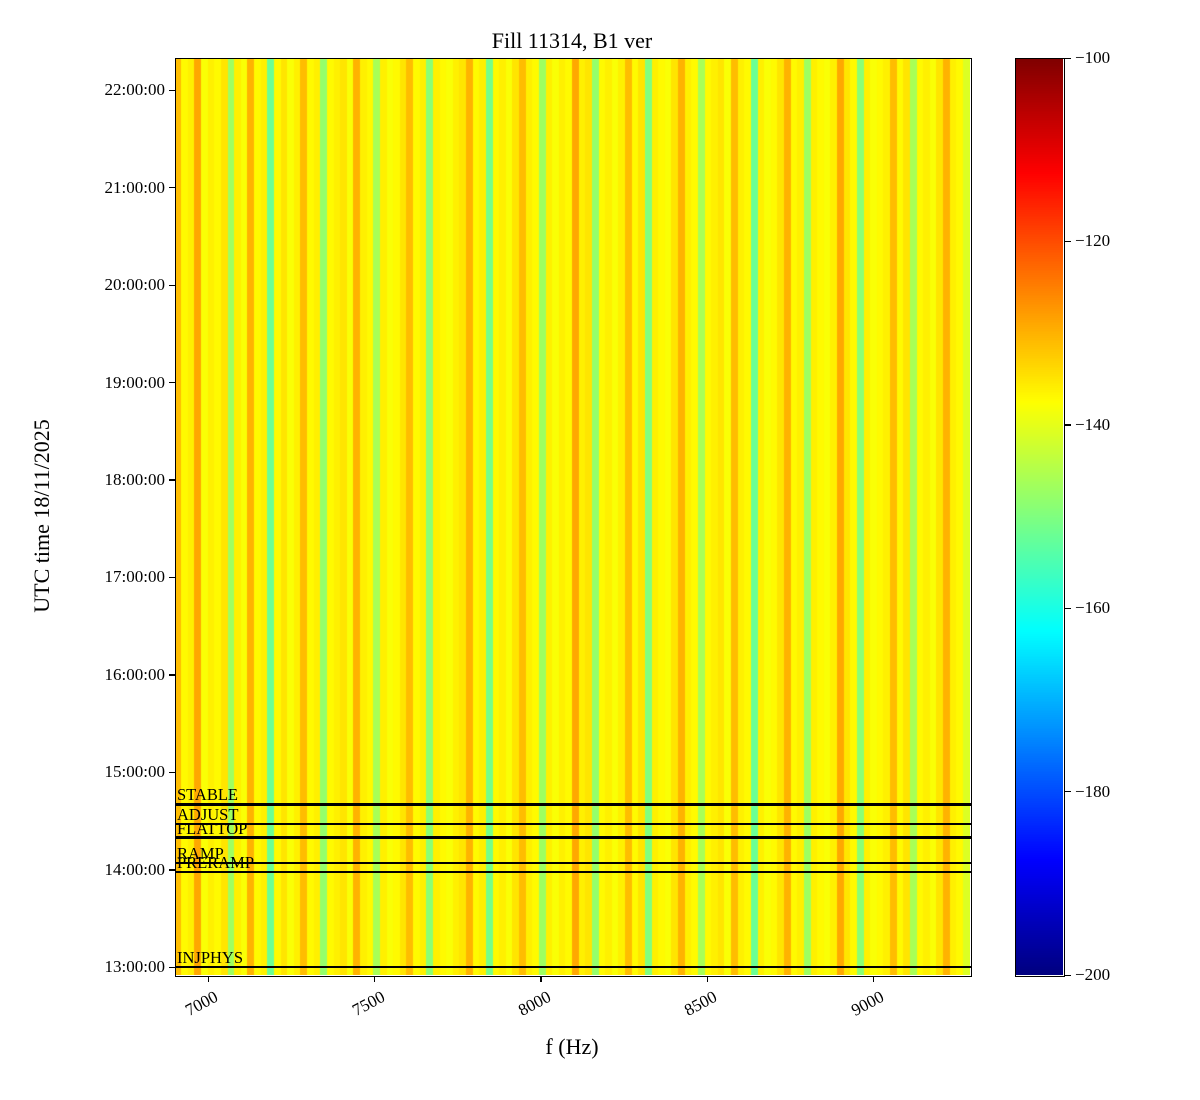  Describe the element at coordinates (701, 1003) in the screenshot. I see `x-tick-label: 8500` at that location.